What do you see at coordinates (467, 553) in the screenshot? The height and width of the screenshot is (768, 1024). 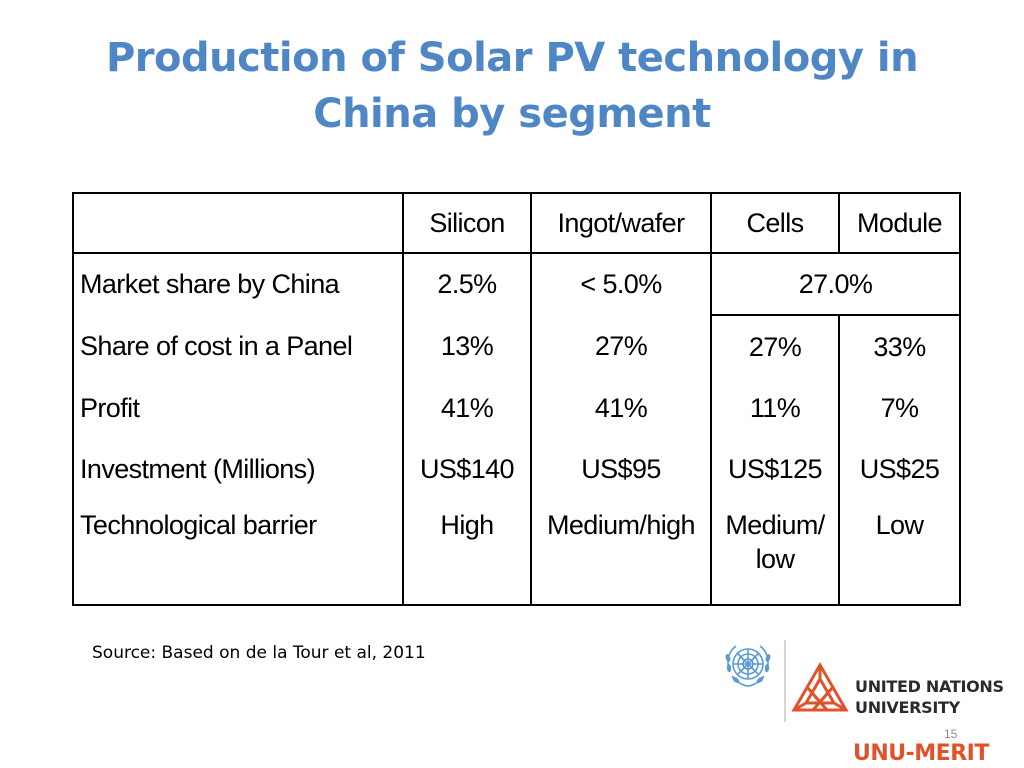 I see `cell-tech-barrier-silicon: High` at bounding box center [467, 553].